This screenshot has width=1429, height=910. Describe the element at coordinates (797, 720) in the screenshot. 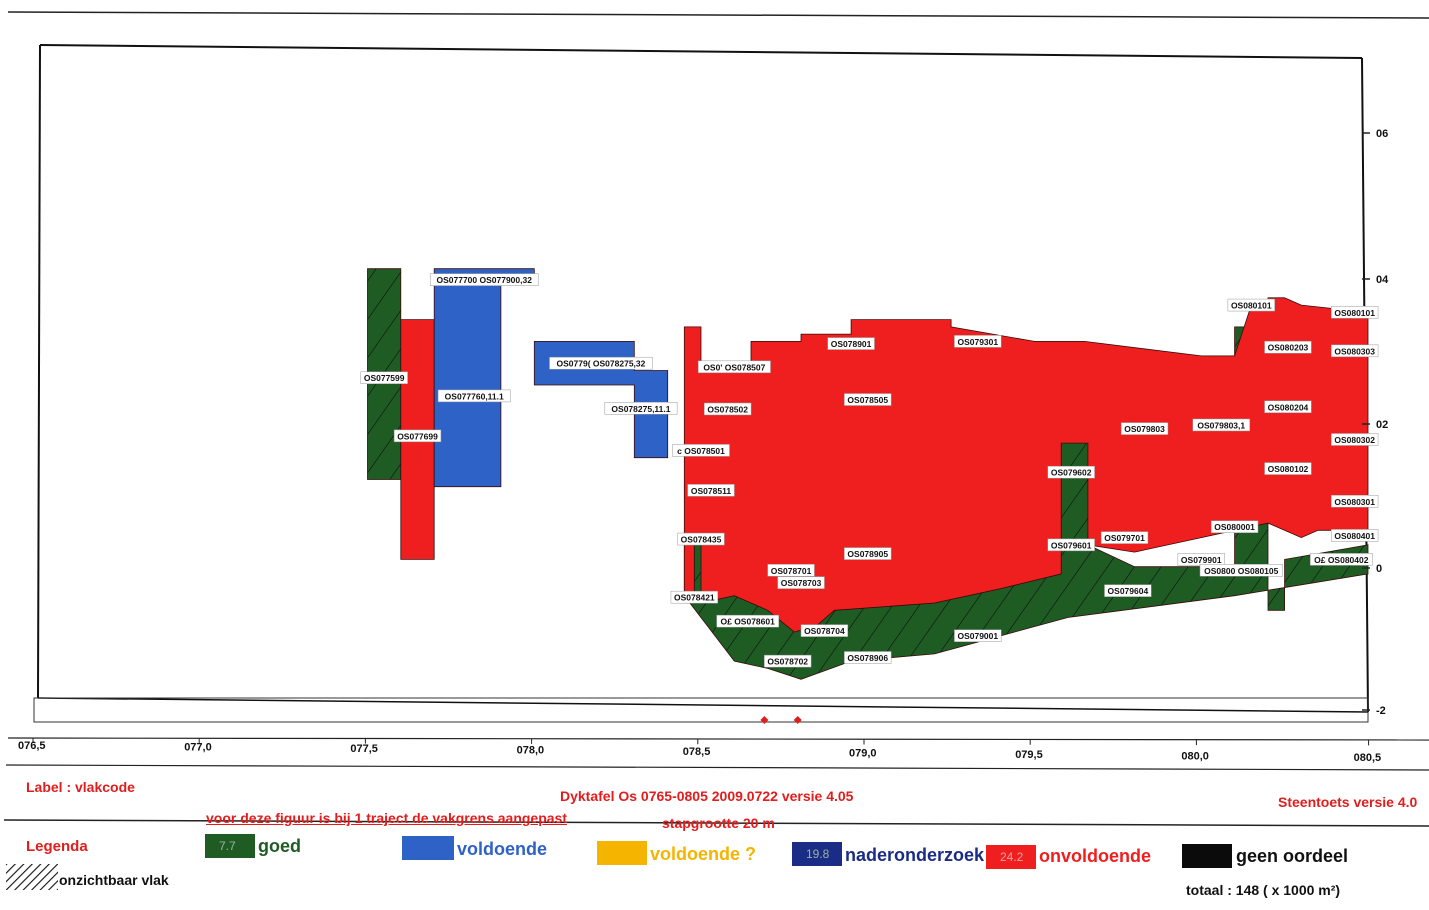

I see `position-marker` at that location.